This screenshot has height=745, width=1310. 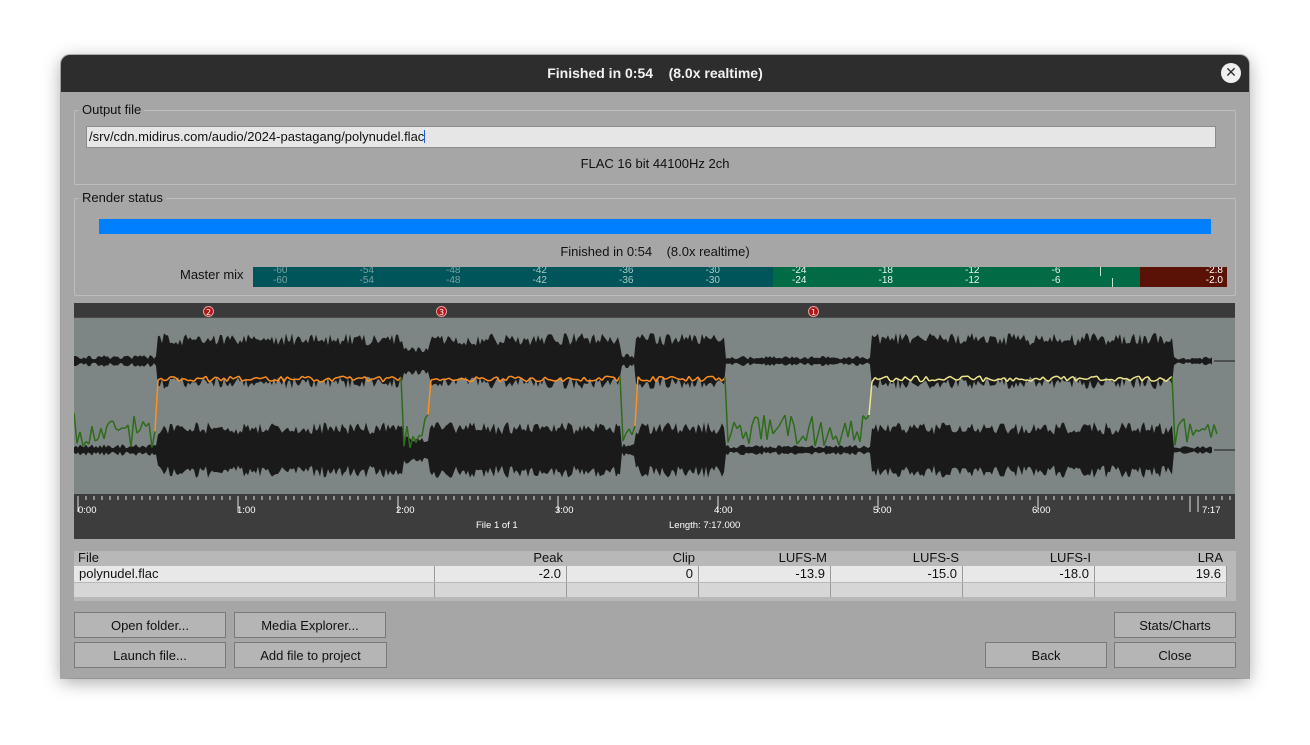 What do you see at coordinates (655, 226) in the screenshot?
I see `render-progress-bar` at bounding box center [655, 226].